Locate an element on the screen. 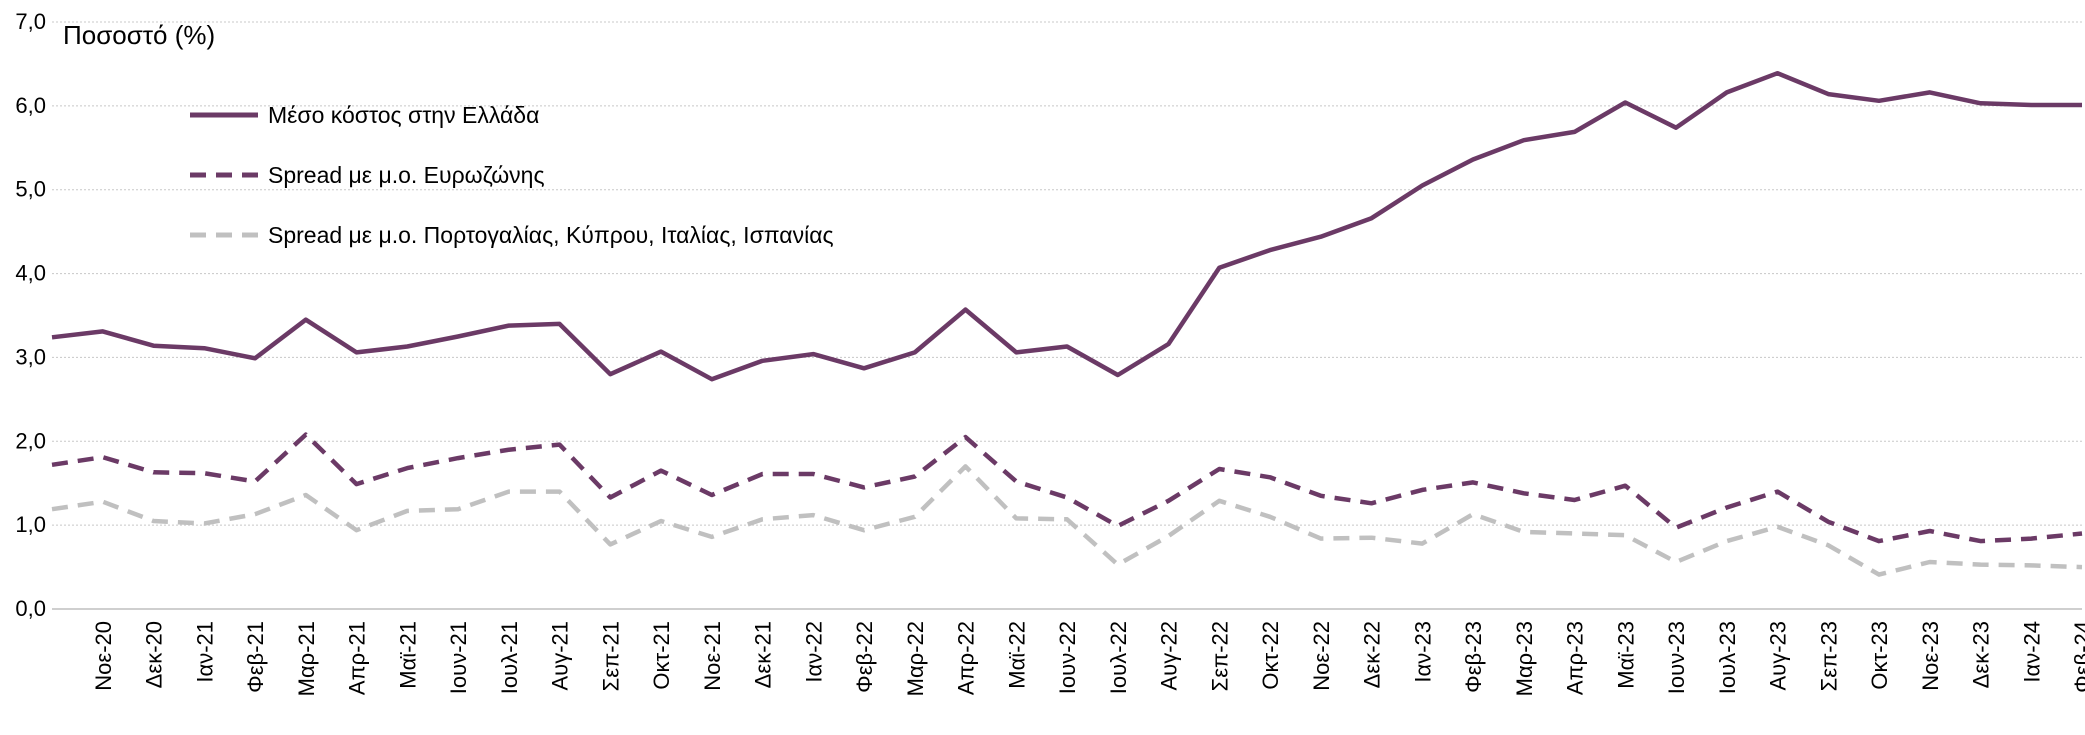 This screenshot has height=735, width=2085. x-tick-label: Νοε-20 is located at coordinates (103, 656).